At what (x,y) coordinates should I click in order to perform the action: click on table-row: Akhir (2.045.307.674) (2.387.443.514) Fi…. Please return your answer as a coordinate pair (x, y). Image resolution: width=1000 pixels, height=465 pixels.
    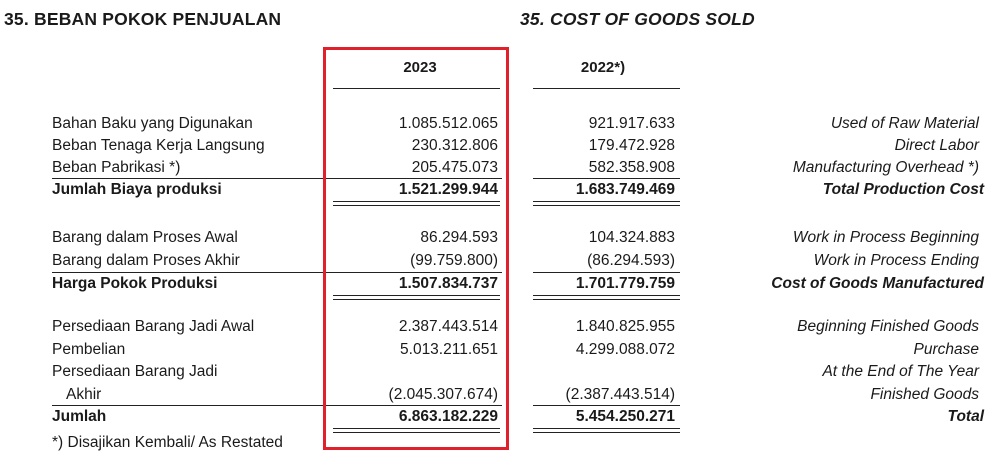
    Looking at the image, I should click on (500, 395).